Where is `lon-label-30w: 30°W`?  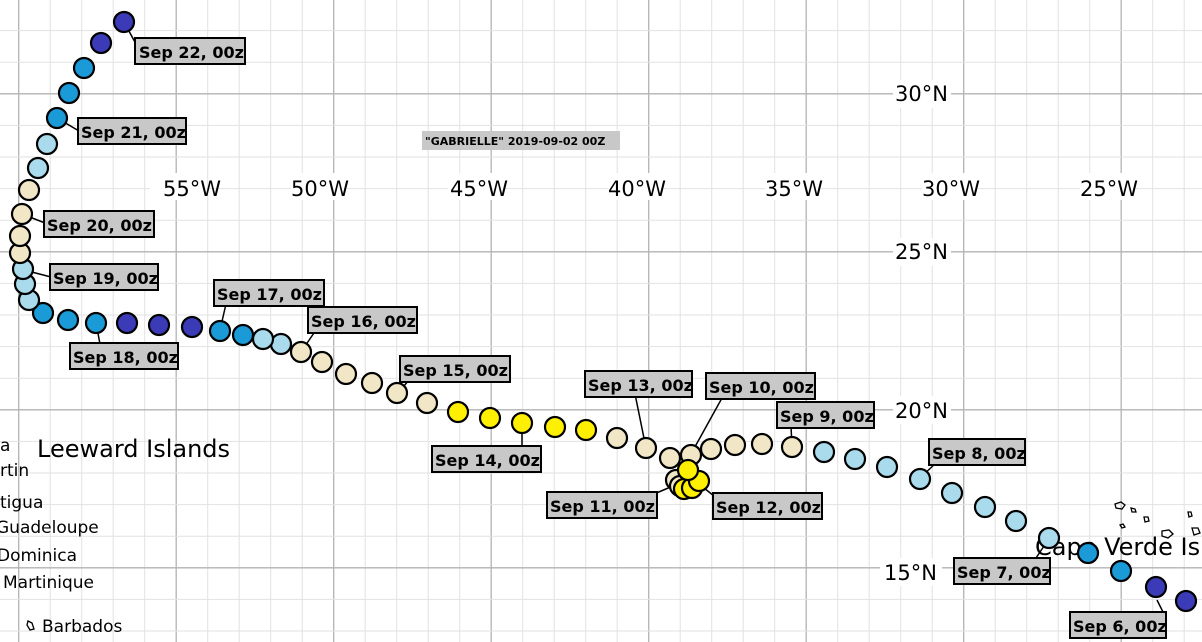
lon-label-30w: 30°W is located at coordinates (951, 189).